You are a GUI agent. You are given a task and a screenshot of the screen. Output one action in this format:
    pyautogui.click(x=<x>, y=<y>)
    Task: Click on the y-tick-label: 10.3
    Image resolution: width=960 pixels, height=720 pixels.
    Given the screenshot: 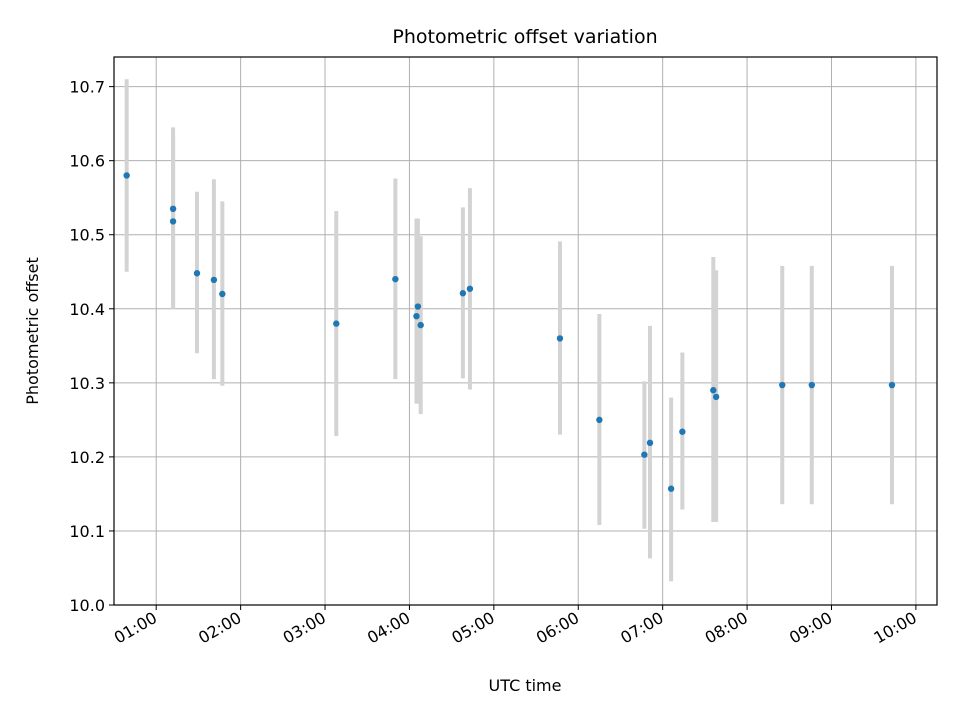 What is the action you would take?
    pyautogui.click(x=87, y=383)
    